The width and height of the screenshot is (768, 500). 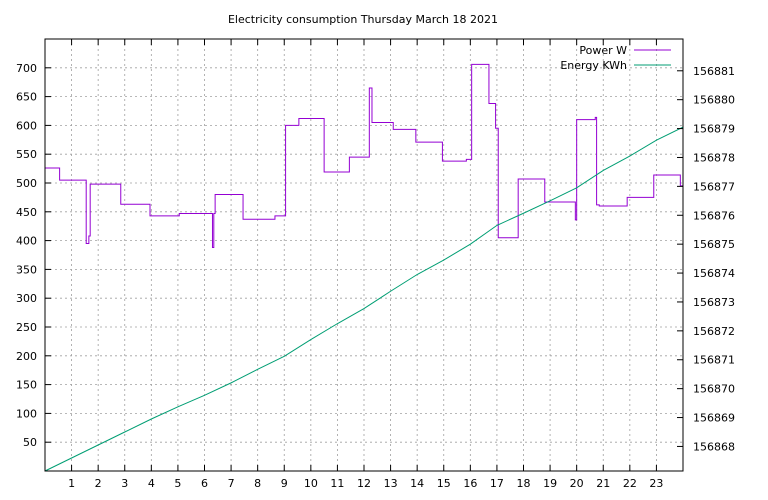 I want to click on x-tick-label: 19, so click(x=550, y=483).